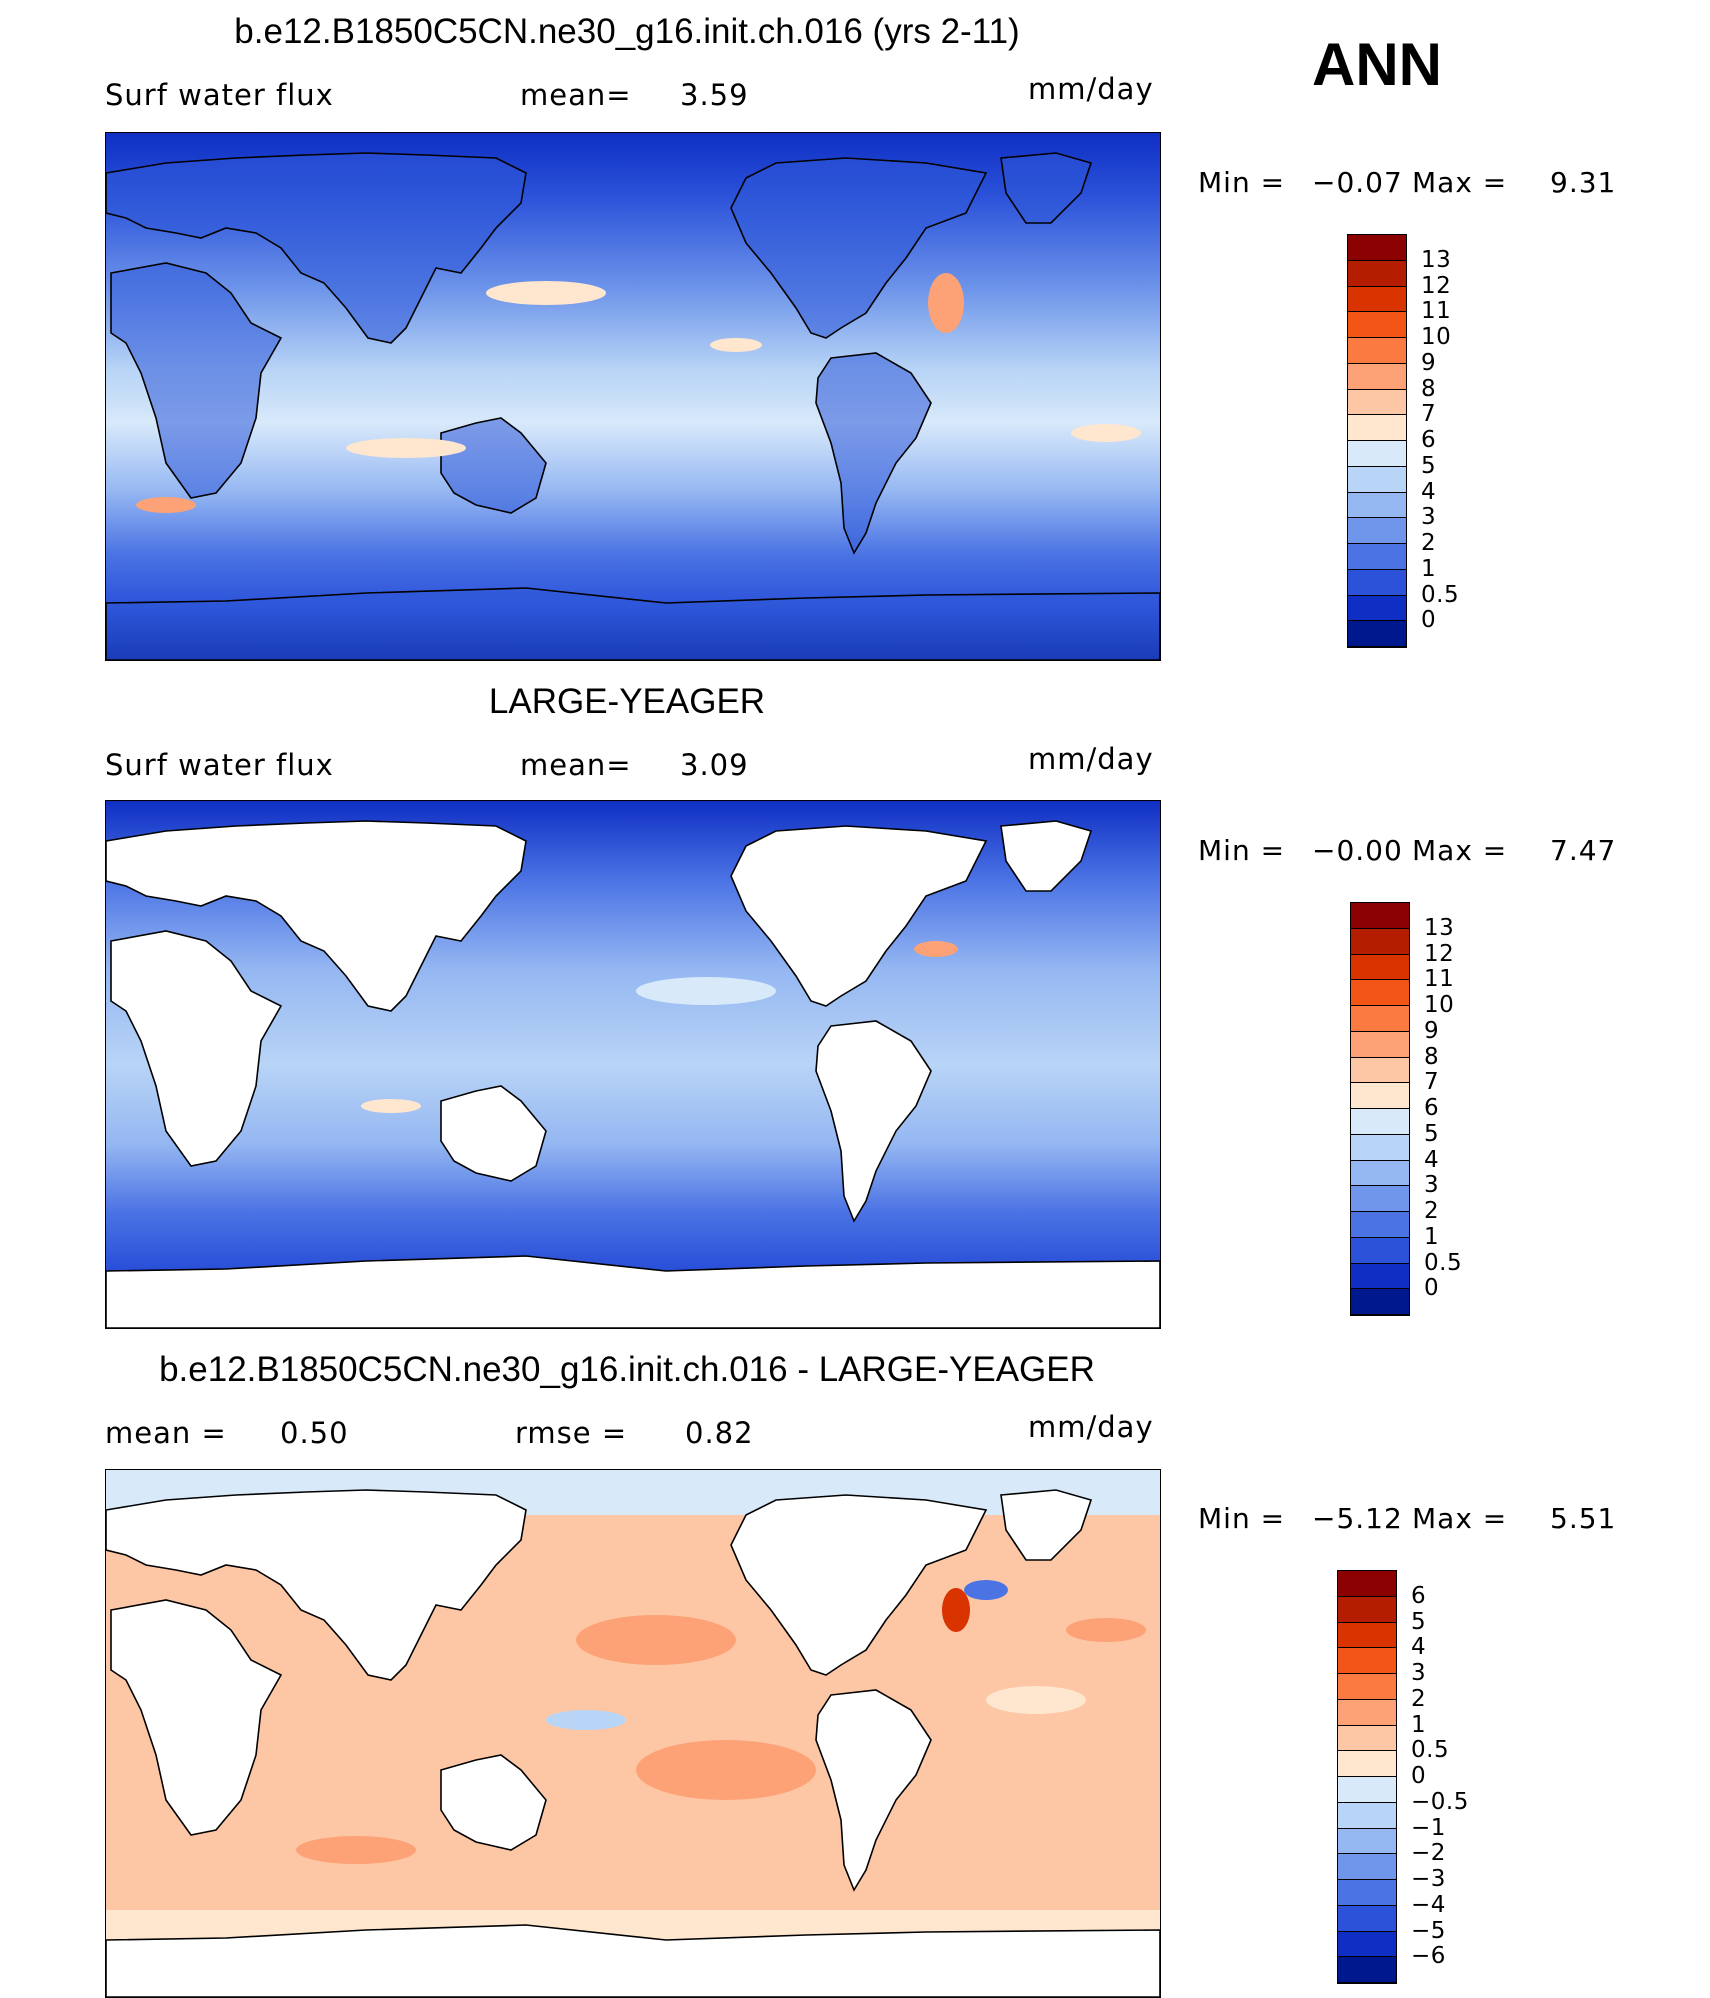 This screenshot has height=1998, width=1710. I want to click on panel-2-title: LARGE-YEAGER, so click(627, 701).